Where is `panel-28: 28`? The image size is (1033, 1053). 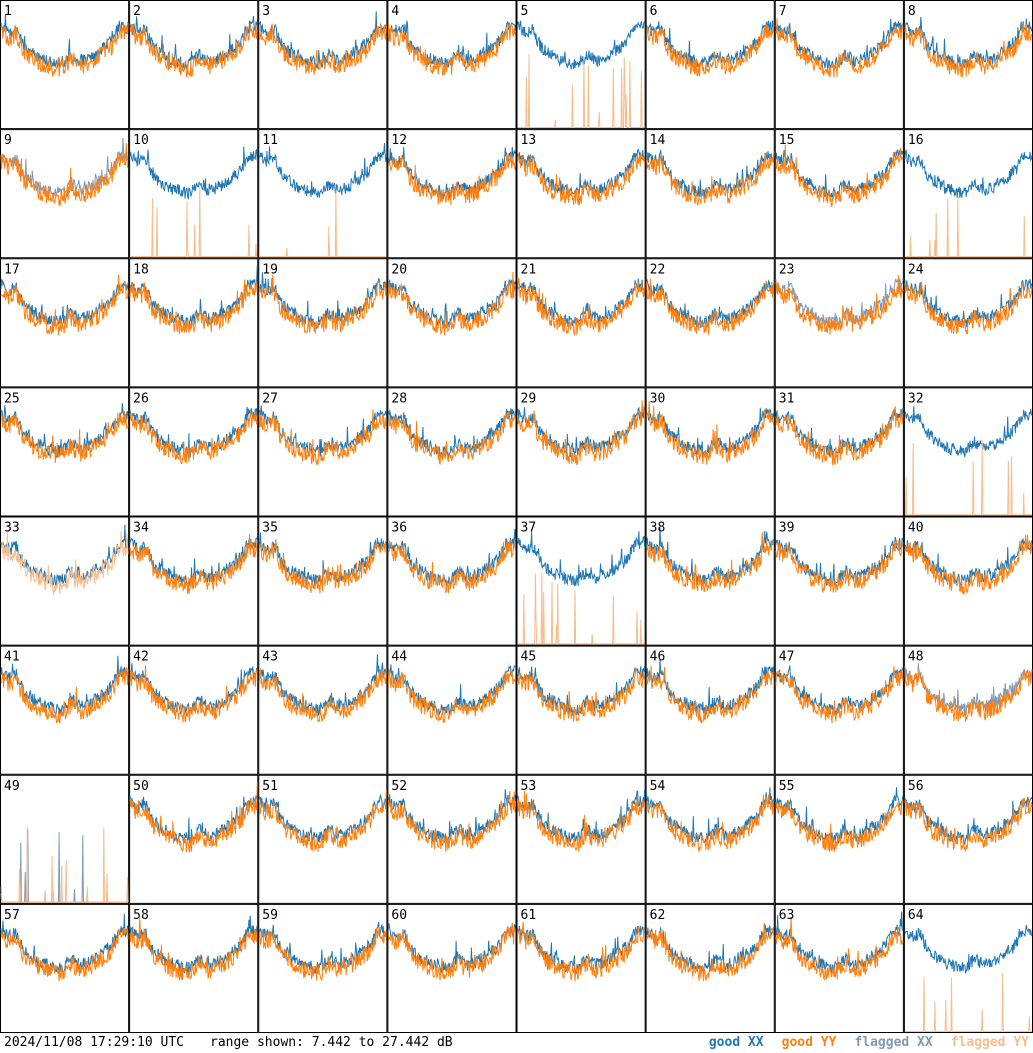 panel-28: 28 is located at coordinates (452, 452).